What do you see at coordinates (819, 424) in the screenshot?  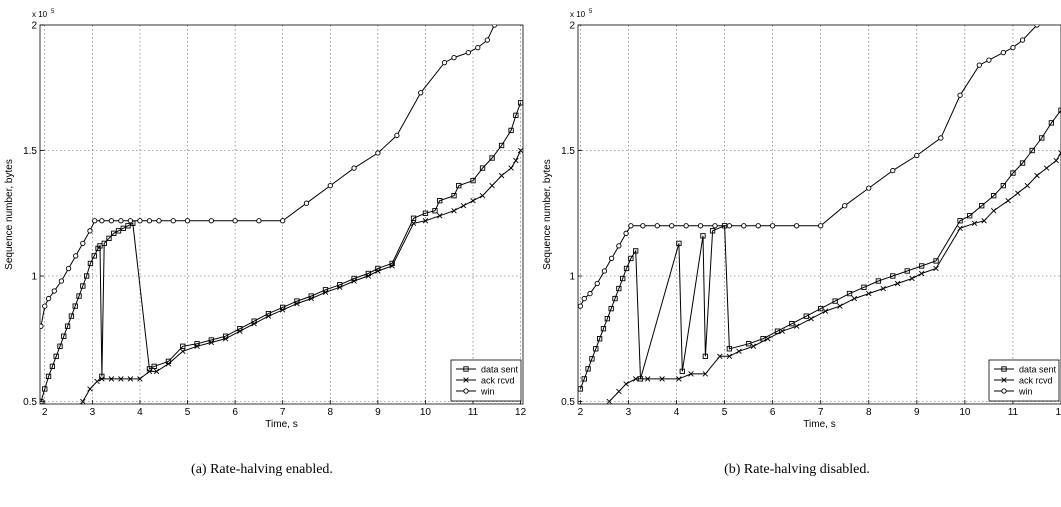 I see `x-axis-label: Time, s` at bounding box center [819, 424].